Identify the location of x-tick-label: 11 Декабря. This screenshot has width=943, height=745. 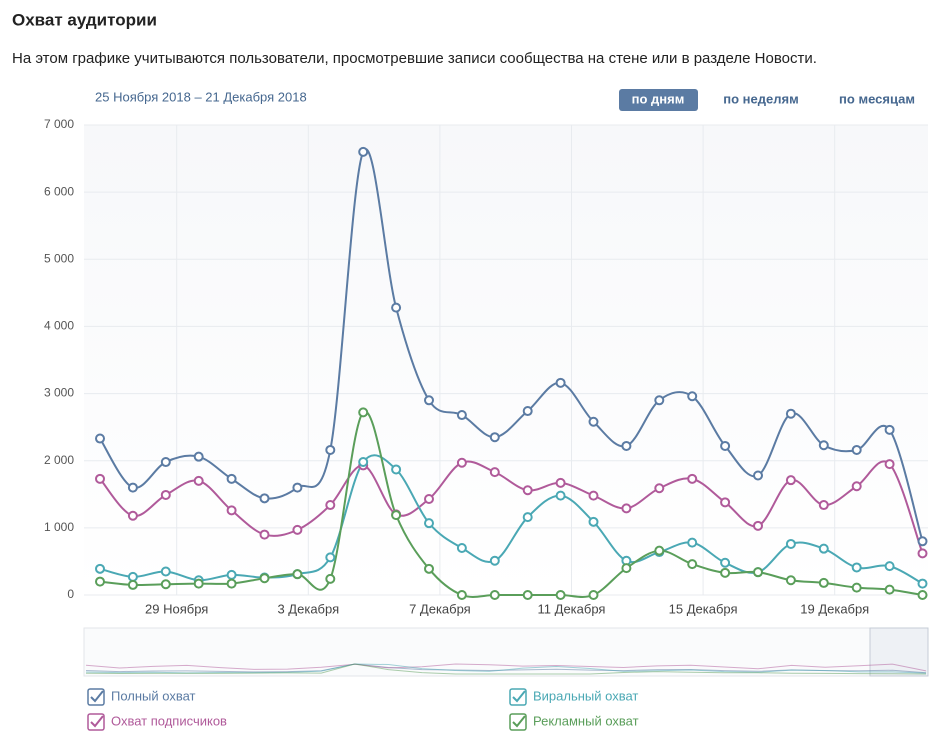
(572, 608).